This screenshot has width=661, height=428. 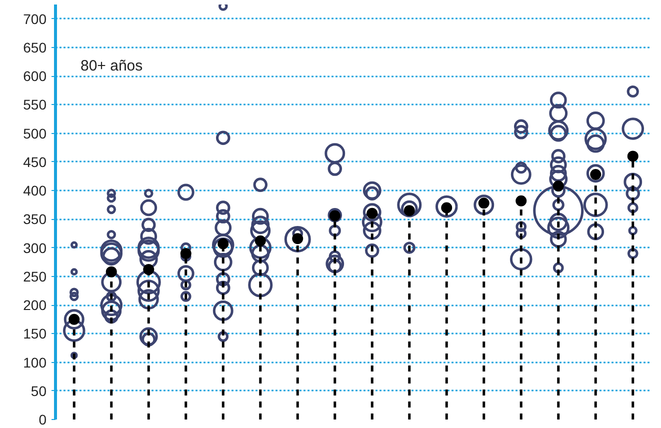 What do you see at coordinates (35, 133) in the screenshot?
I see `y-tick-label: 500` at bounding box center [35, 133].